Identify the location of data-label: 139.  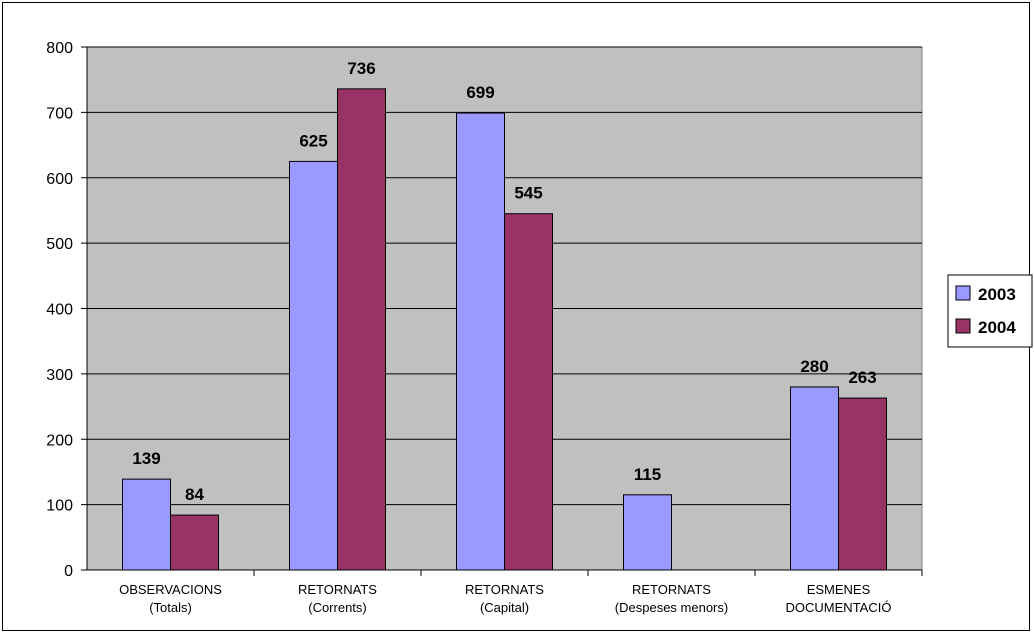
(146, 458).